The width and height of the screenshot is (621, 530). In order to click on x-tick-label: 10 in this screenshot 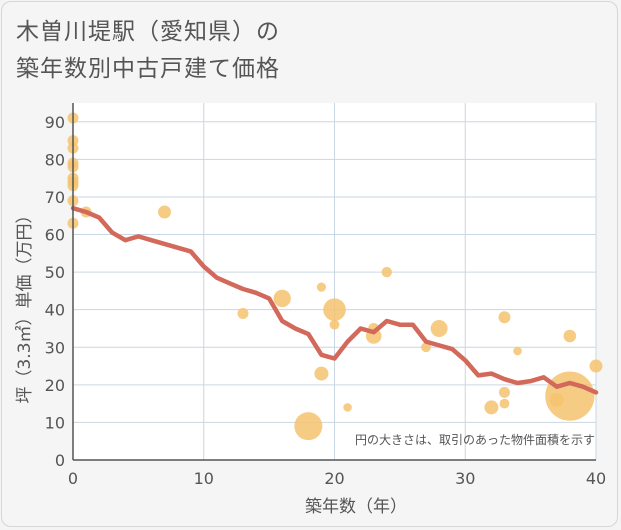, I will do `click(204, 478)`.